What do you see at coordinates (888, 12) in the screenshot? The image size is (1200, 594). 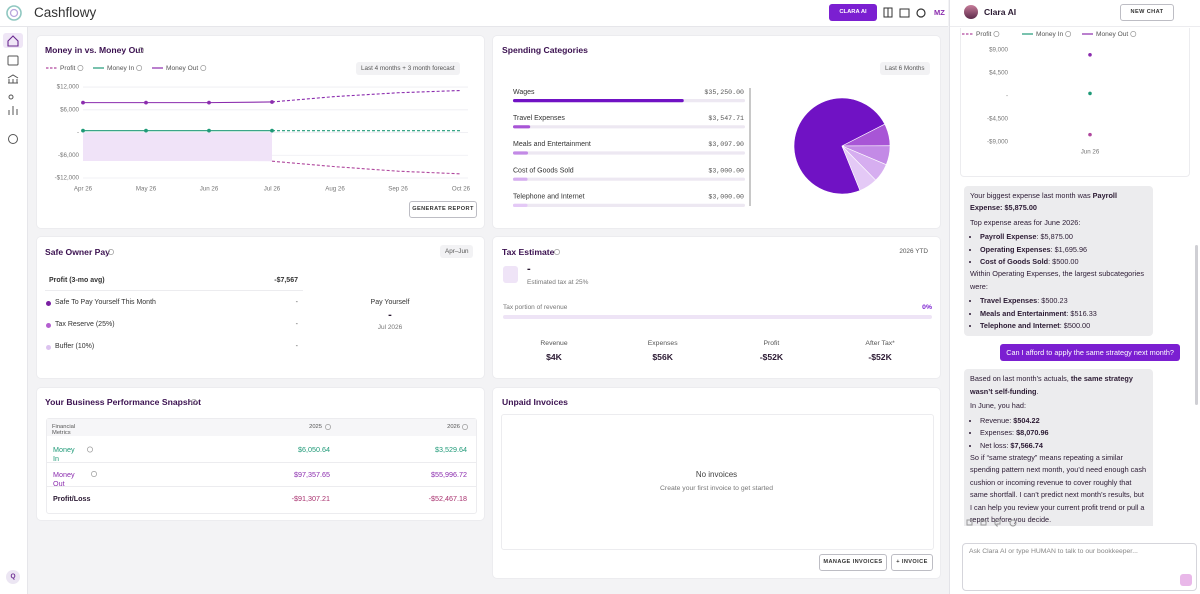 I see `book-icon` at bounding box center [888, 12].